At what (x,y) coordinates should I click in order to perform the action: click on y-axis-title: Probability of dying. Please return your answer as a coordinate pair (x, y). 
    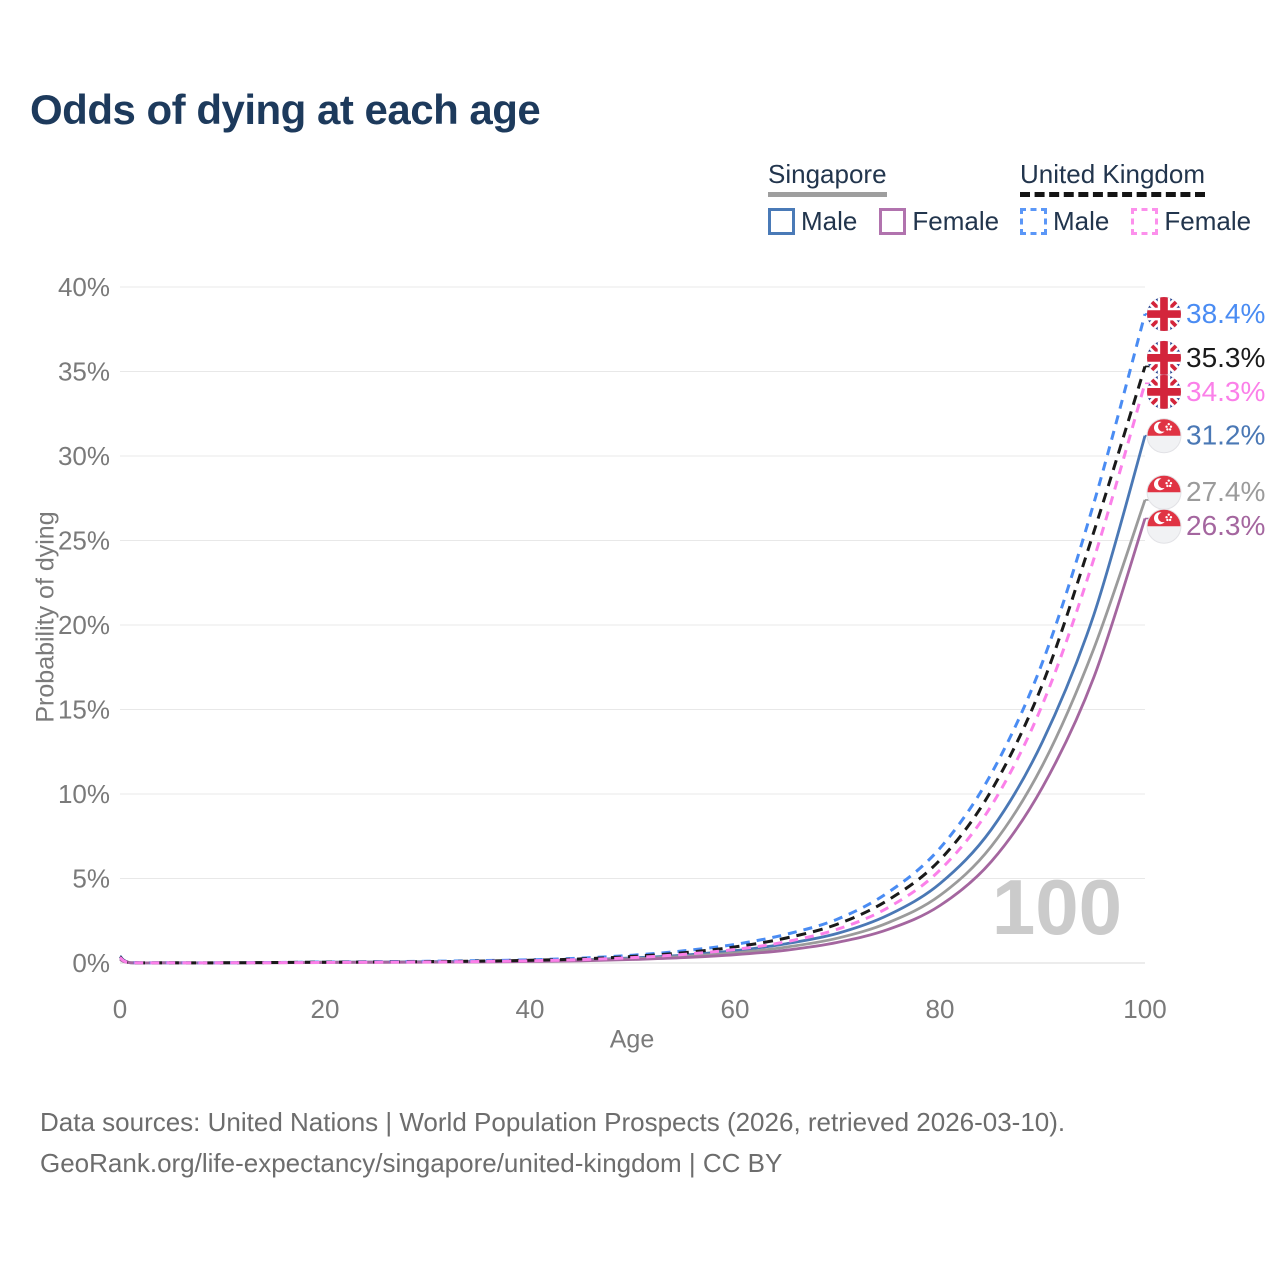
    Looking at the image, I should click on (45, 617).